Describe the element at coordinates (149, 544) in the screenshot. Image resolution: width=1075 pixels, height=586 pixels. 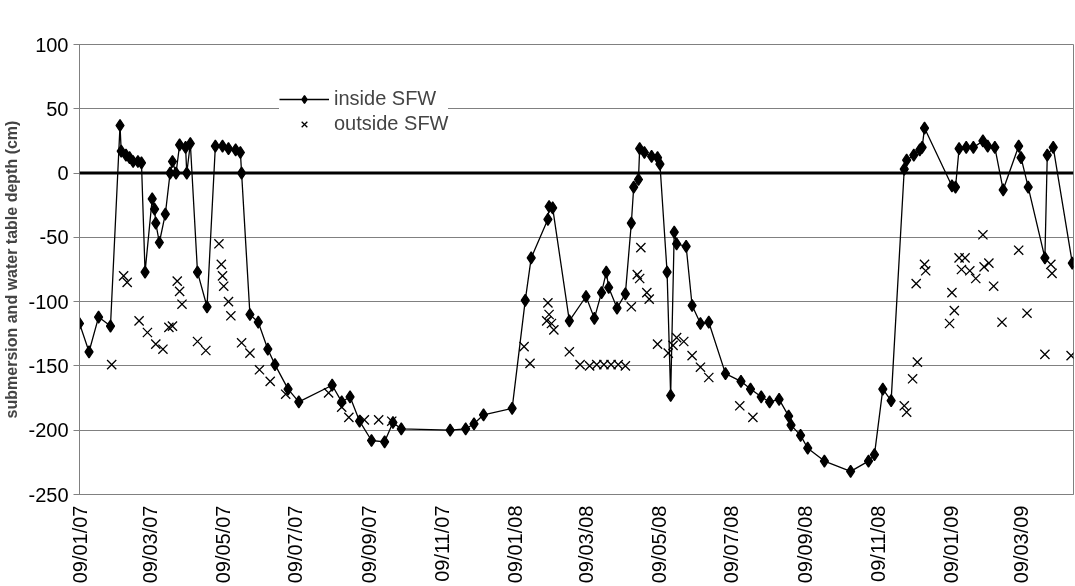
I see `x-tick-label: 09/03/07` at that location.